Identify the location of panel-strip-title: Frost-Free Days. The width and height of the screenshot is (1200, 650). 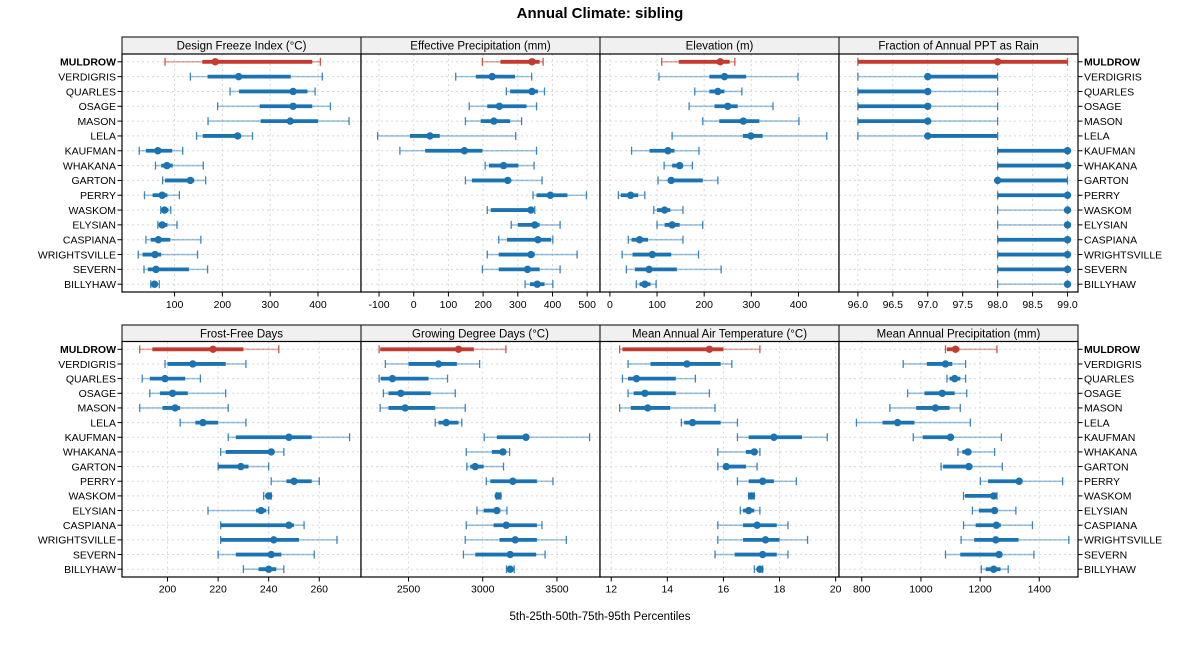
(241, 334).